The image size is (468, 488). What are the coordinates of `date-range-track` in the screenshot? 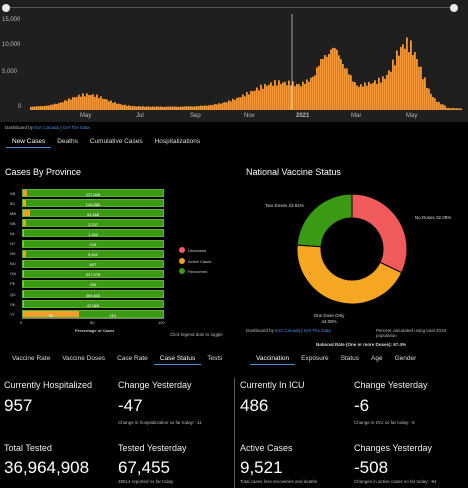 It's located at (230, 7).